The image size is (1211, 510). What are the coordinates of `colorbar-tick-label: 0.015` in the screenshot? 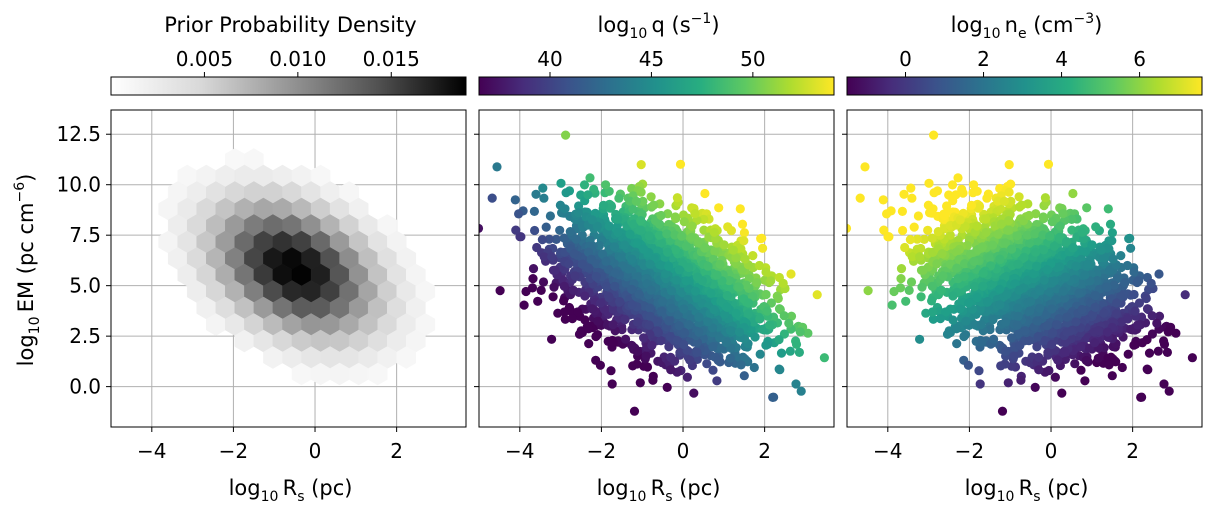 It's located at (391, 59).